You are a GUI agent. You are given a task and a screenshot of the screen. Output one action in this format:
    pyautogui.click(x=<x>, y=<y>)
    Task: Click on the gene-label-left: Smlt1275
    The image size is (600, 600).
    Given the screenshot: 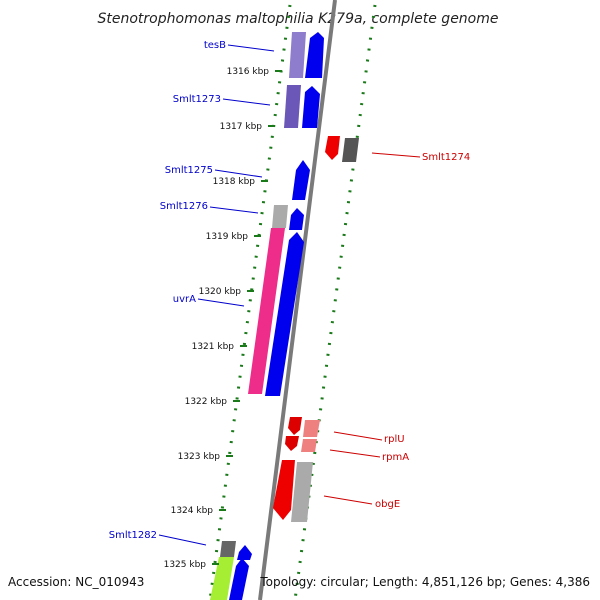 What is the action you would take?
    pyautogui.click(x=189, y=170)
    